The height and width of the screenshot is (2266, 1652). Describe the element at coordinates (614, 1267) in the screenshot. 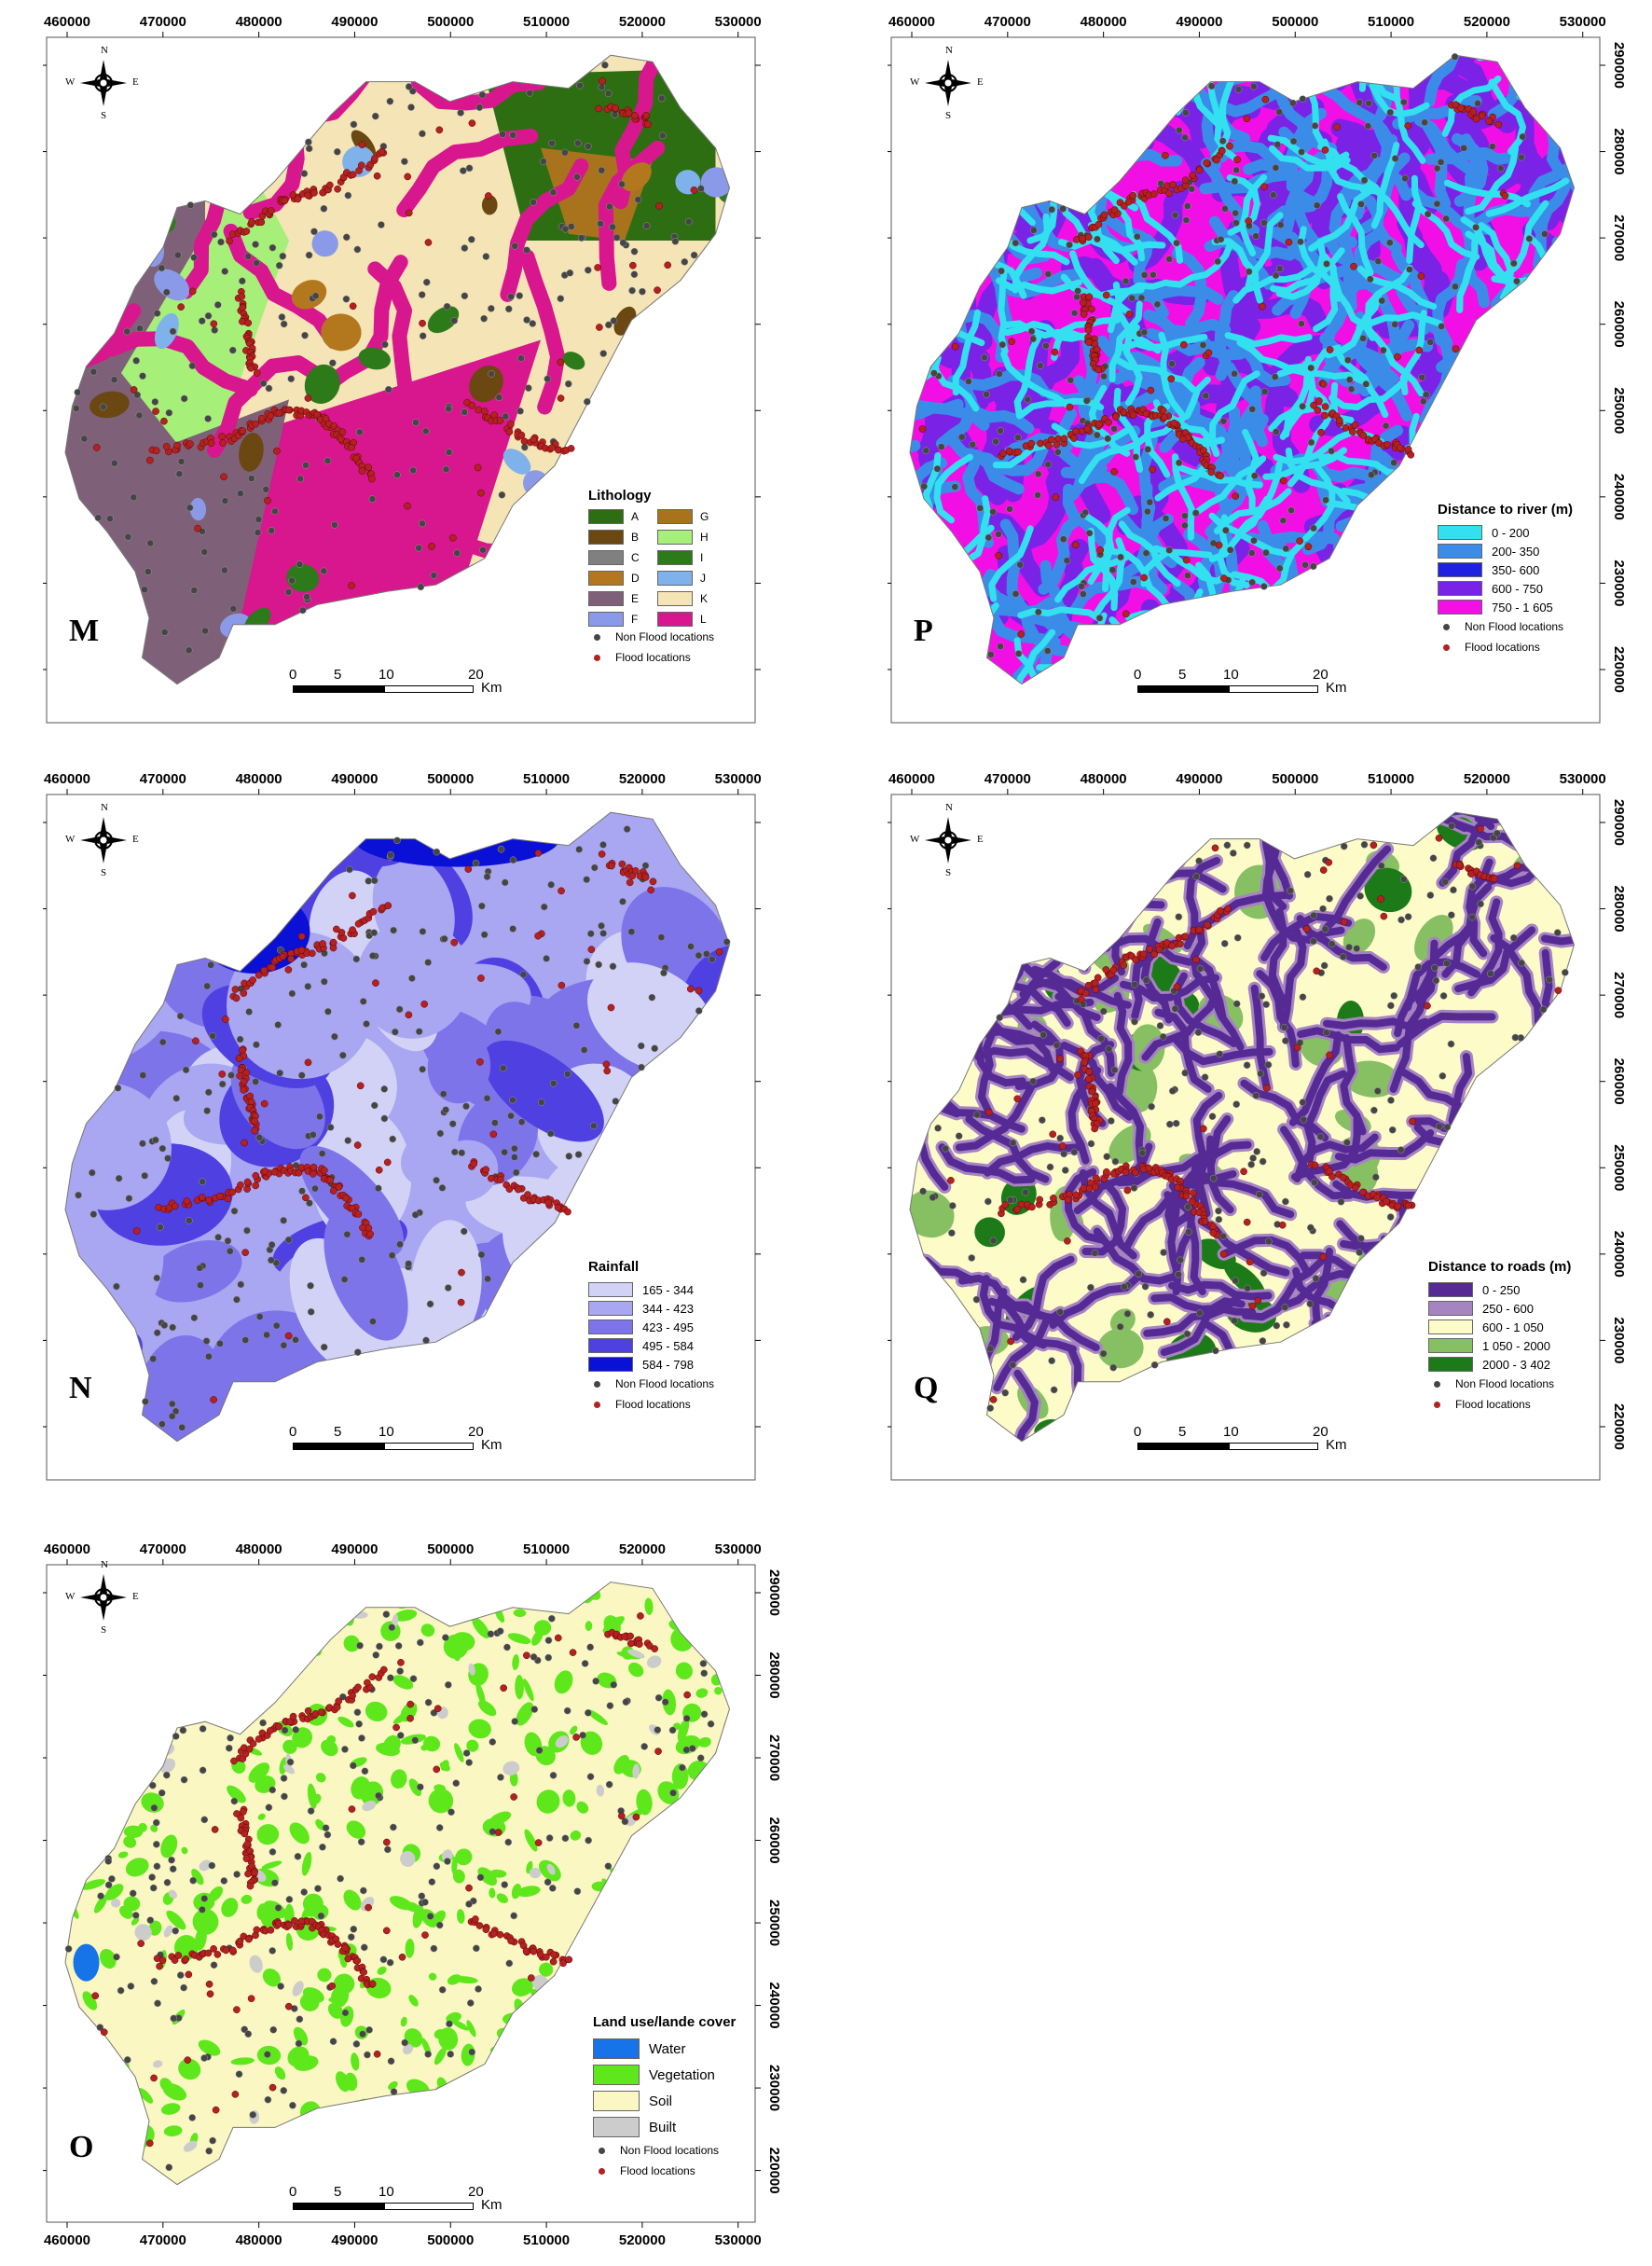

I see `legend-title: Rainfall` at that location.